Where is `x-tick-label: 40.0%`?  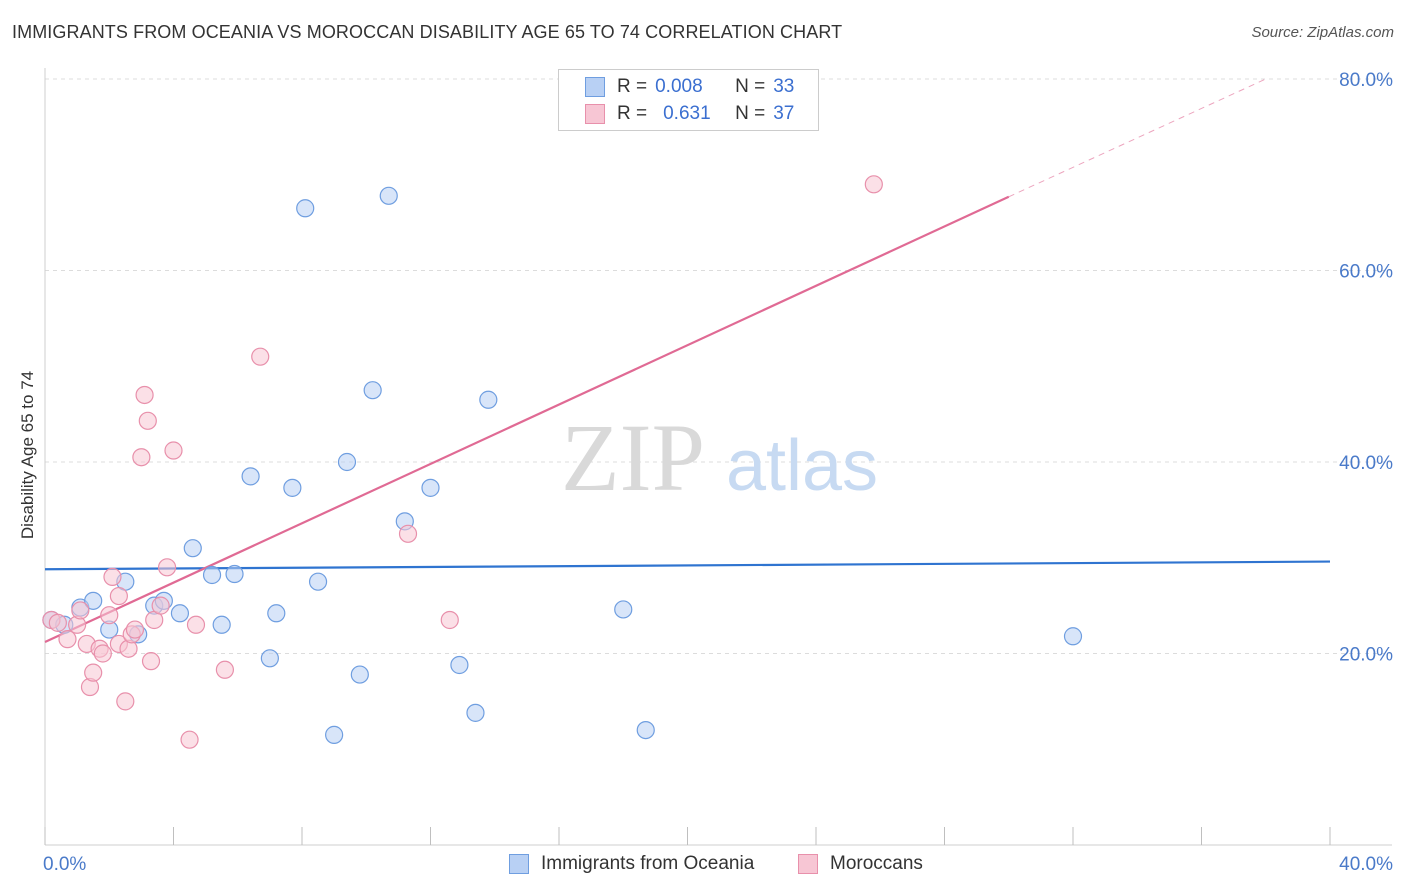 x-tick-label: 40.0% is located at coordinates (1366, 864).